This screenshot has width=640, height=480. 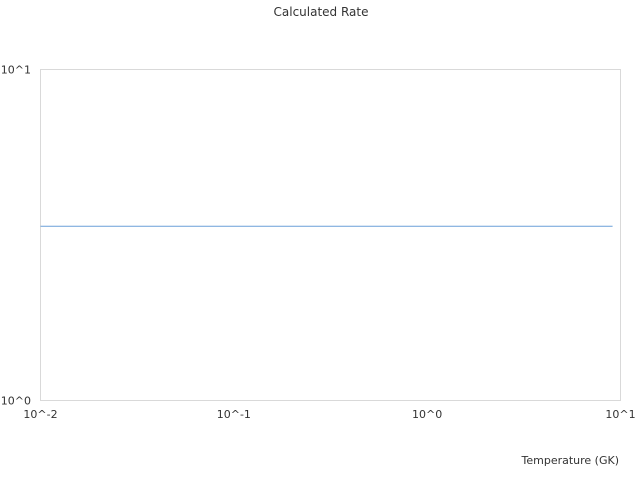 What do you see at coordinates (427, 414) in the screenshot?
I see `x-tick-label: 10^0` at bounding box center [427, 414].